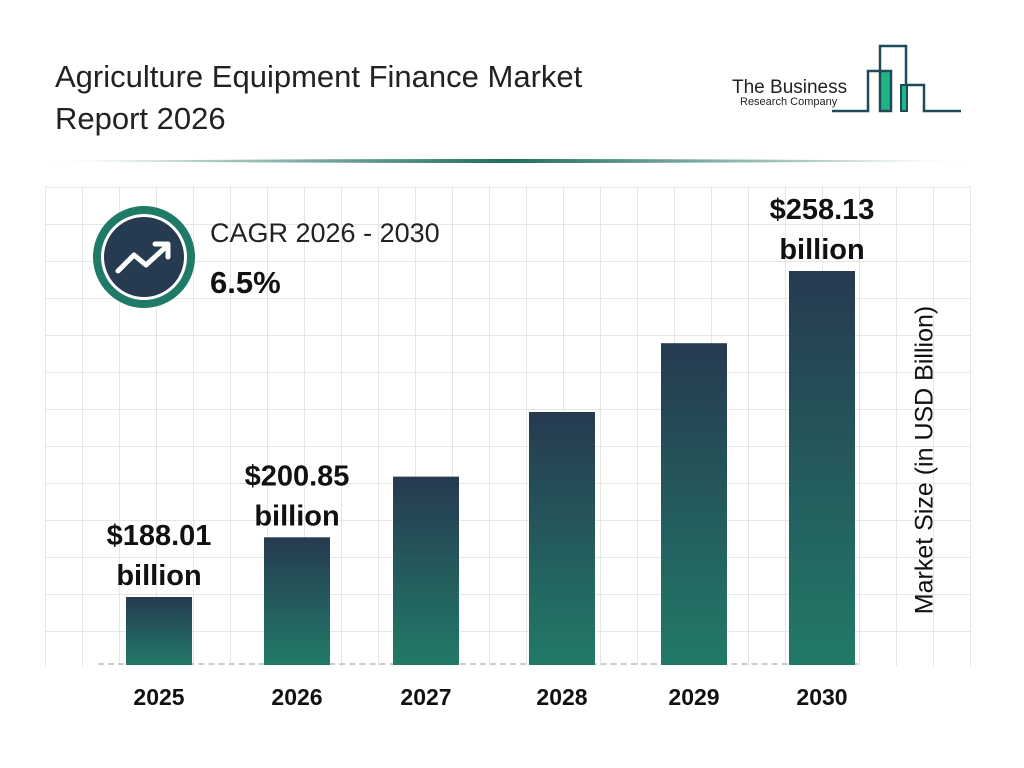 The width and height of the screenshot is (1024, 768). What do you see at coordinates (325, 233) in the screenshot?
I see `cagr-label: CAGR 2026 - 2030` at bounding box center [325, 233].